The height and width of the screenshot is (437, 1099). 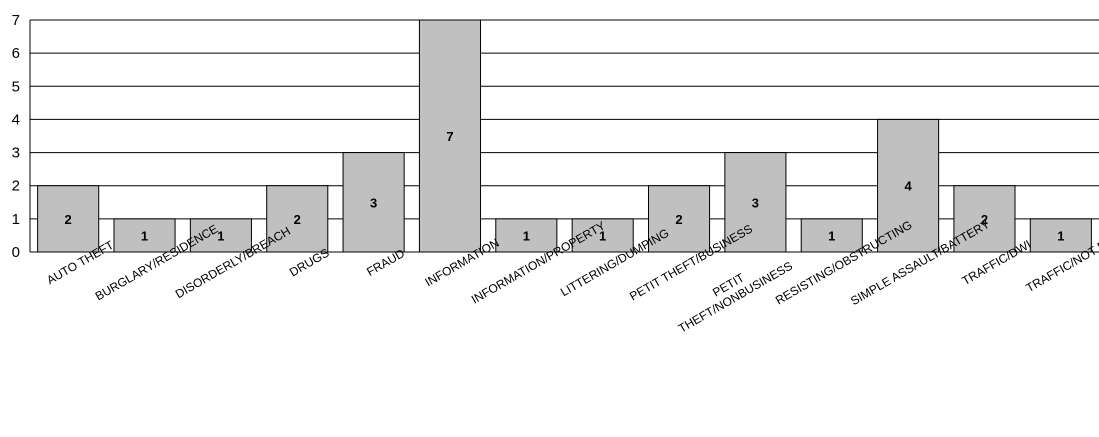 What do you see at coordinates (16, 219) in the screenshot?
I see `y-tick-label: 1` at bounding box center [16, 219].